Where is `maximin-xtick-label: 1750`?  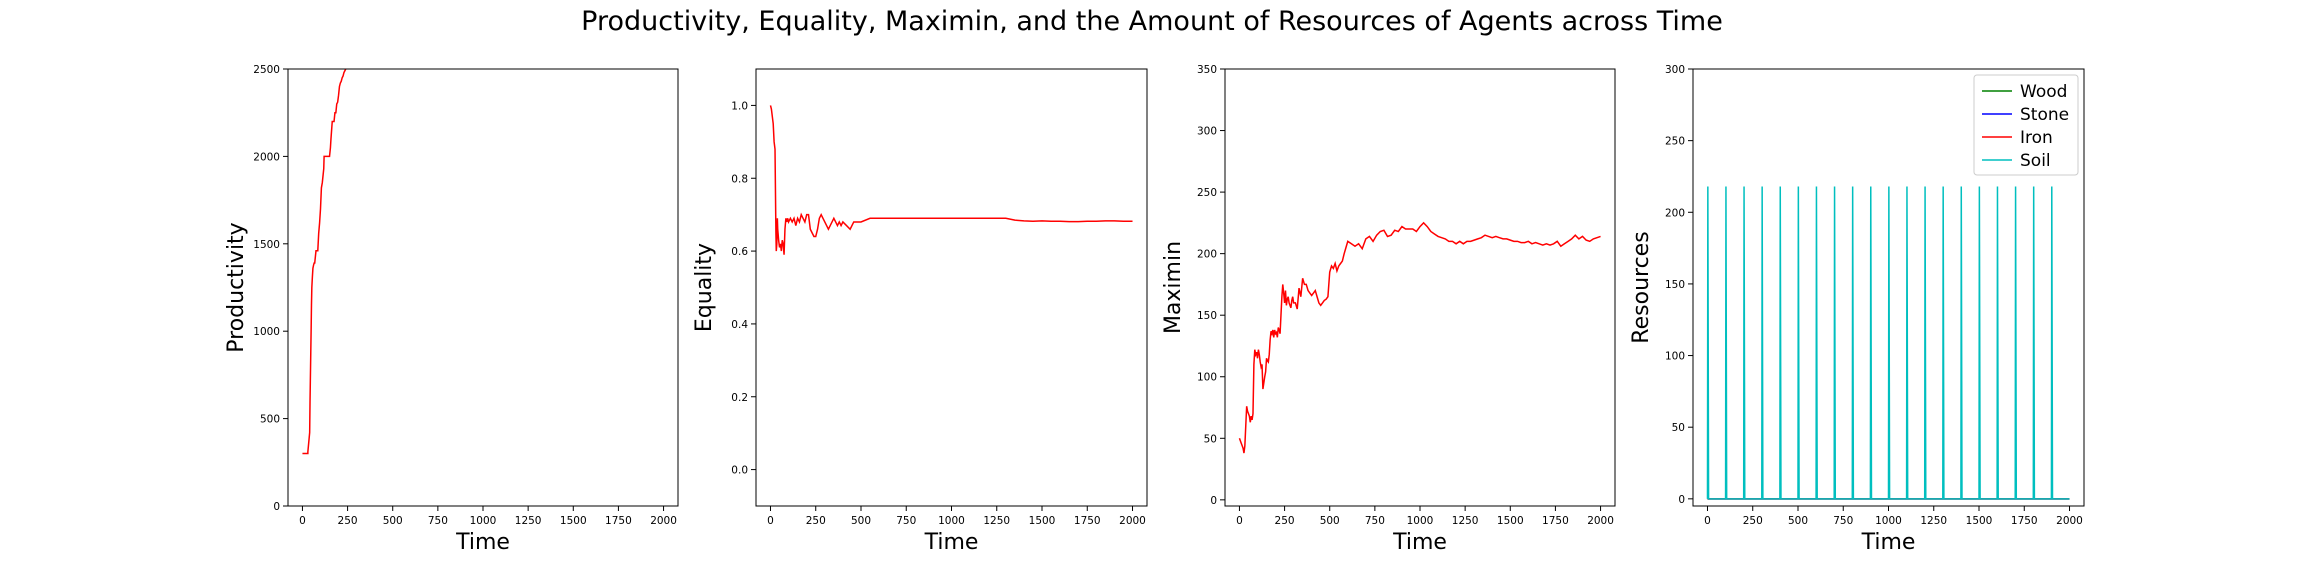 maximin-xtick-label: 1750 is located at coordinates (1555, 521).